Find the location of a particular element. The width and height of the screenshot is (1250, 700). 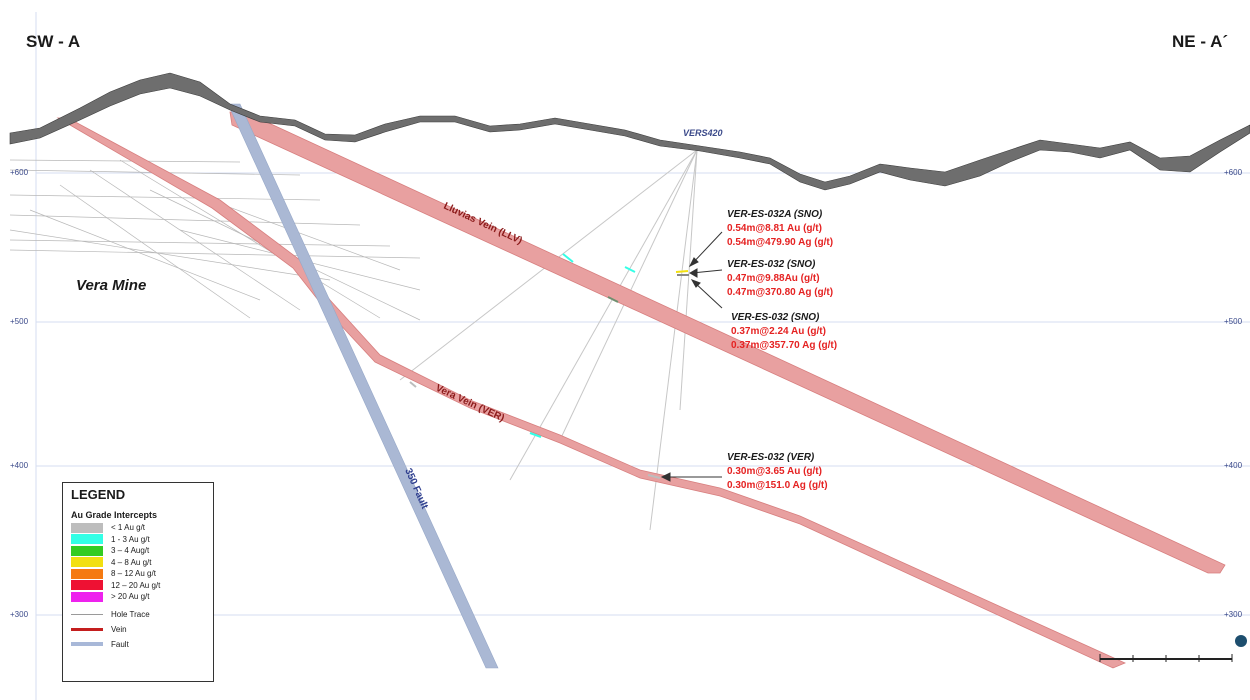

legend-grade-label: 12 – 20 Au g/t is located at coordinates (136, 585).